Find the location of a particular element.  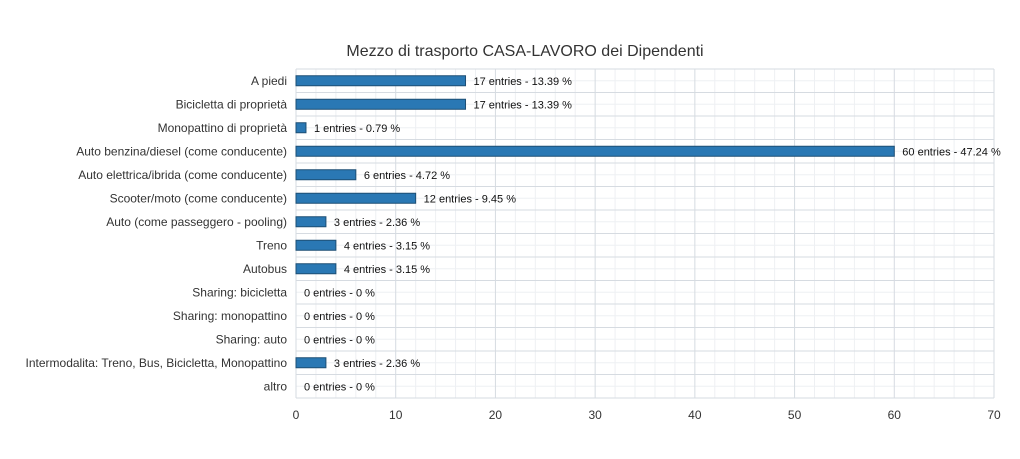

category-label: Treno is located at coordinates (271, 245).